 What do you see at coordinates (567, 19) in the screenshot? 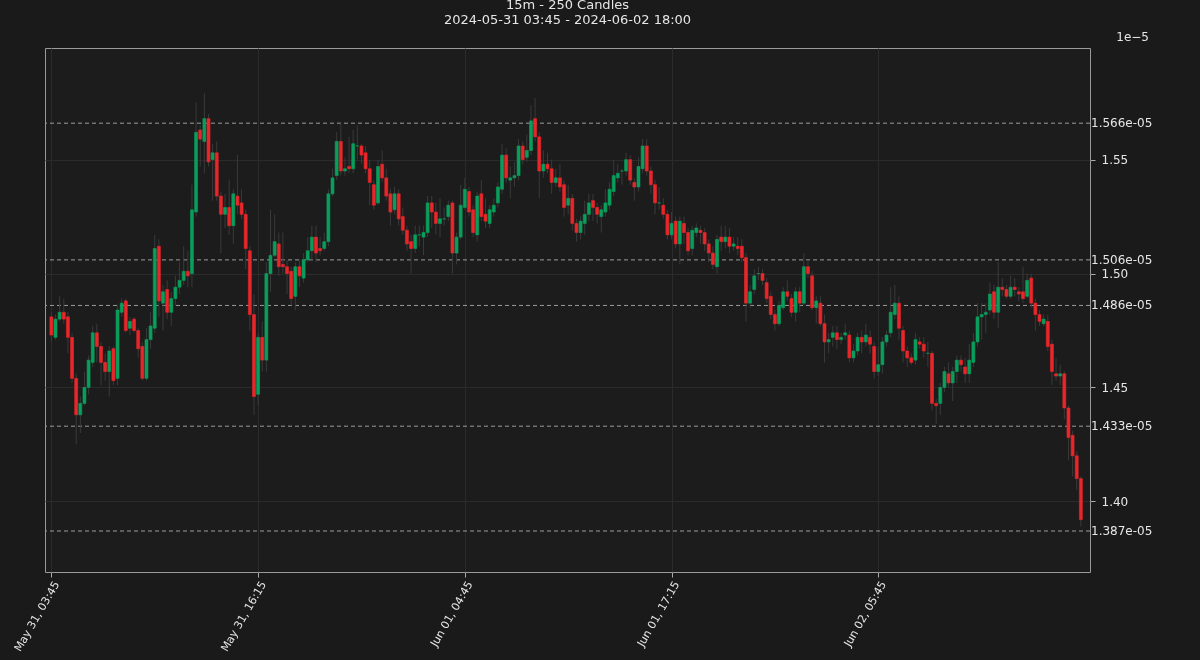
I see `chart-subtitle: 2024-05-31 03:45 - 2024-06-02 18:00` at bounding box center [567, 19].